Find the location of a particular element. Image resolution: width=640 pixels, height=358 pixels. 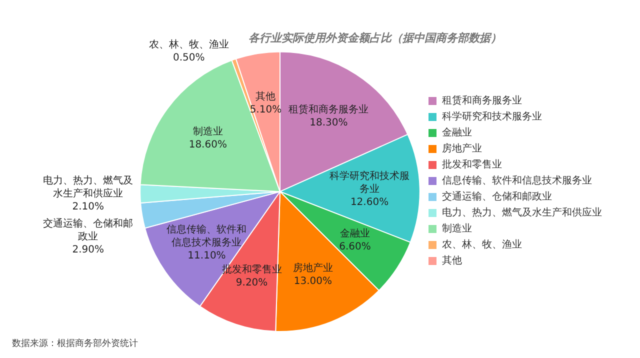

slice-label: 租赁和商务服务业 is located at coordinates (328, 110).